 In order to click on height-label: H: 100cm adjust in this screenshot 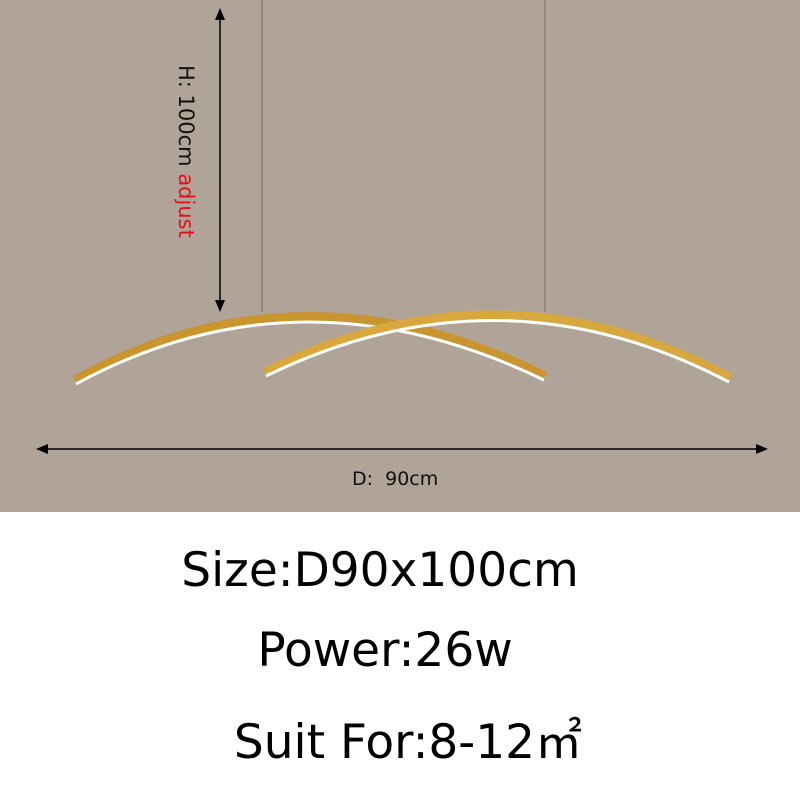, I will do `click(186, 151)`.